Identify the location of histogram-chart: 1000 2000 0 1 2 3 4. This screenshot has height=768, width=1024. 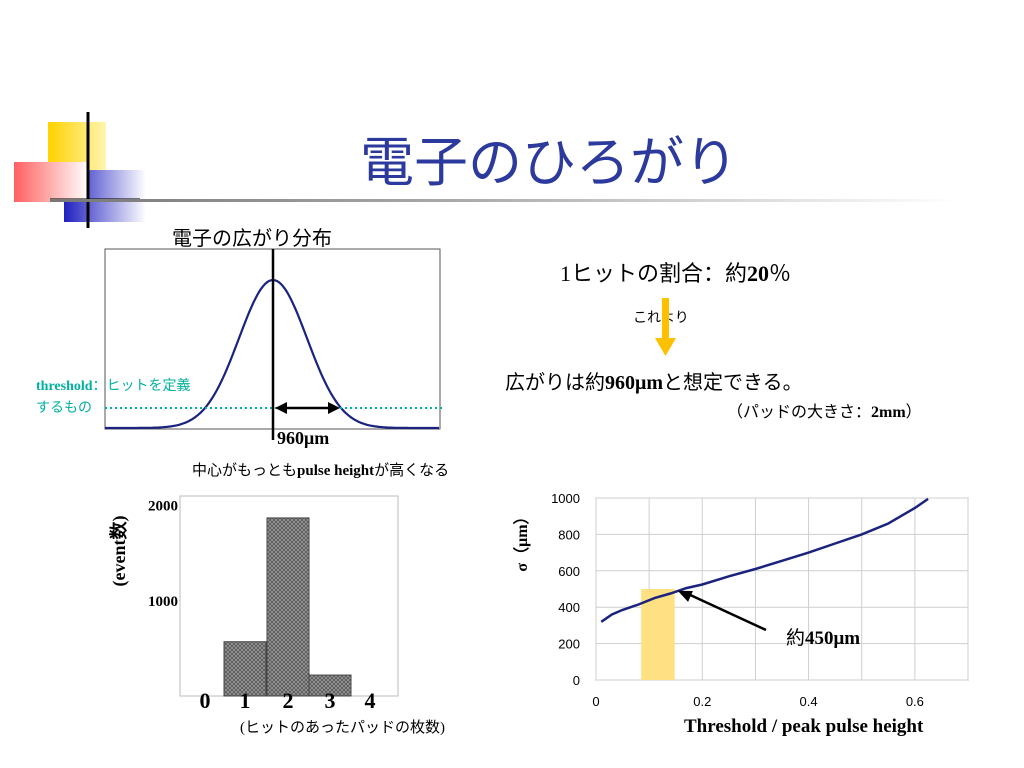
(273, 604).